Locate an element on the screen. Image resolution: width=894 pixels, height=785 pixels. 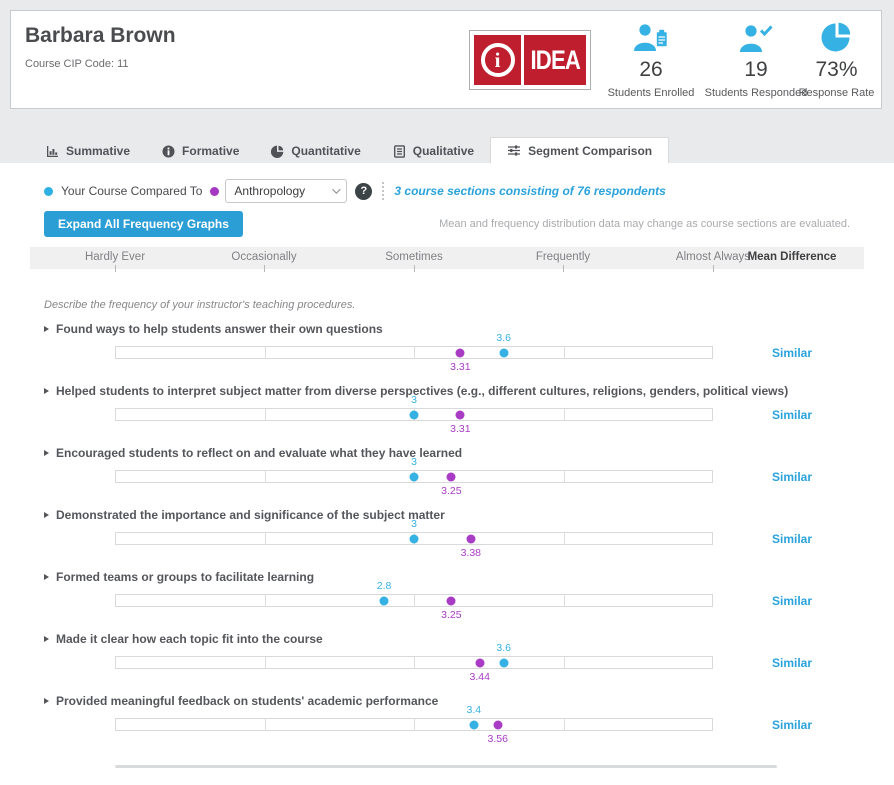
idea-logo-letter: i is located at coordinates (497, 59).